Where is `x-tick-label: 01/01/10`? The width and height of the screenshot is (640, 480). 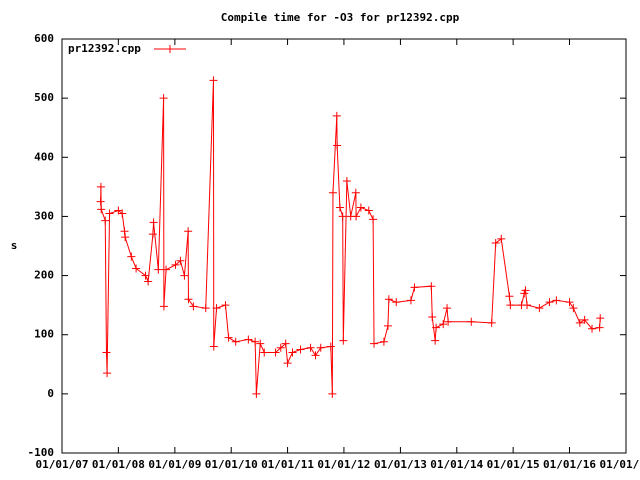
x-tick-label: 01/01/10 is located at coordinates (231, 464).